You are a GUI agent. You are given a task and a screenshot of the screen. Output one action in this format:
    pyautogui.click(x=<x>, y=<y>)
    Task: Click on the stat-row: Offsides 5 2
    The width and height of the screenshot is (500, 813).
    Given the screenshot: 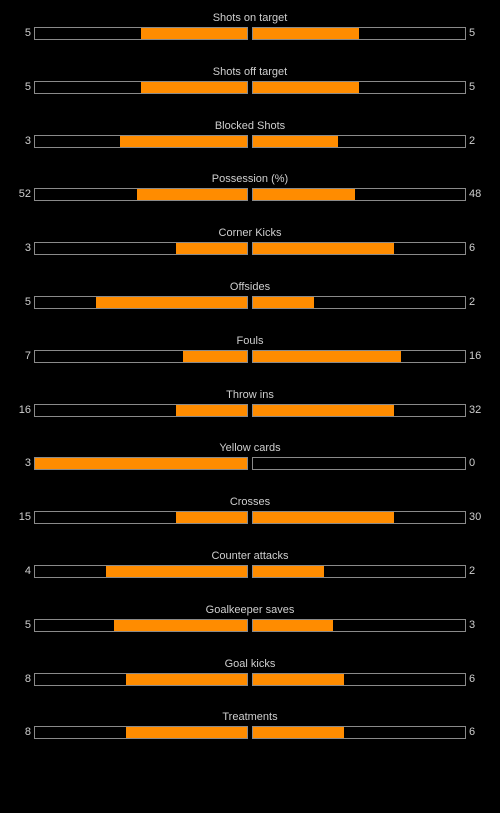 What is the action you would take?
    pyautogui.click(x=250, y=301)
    